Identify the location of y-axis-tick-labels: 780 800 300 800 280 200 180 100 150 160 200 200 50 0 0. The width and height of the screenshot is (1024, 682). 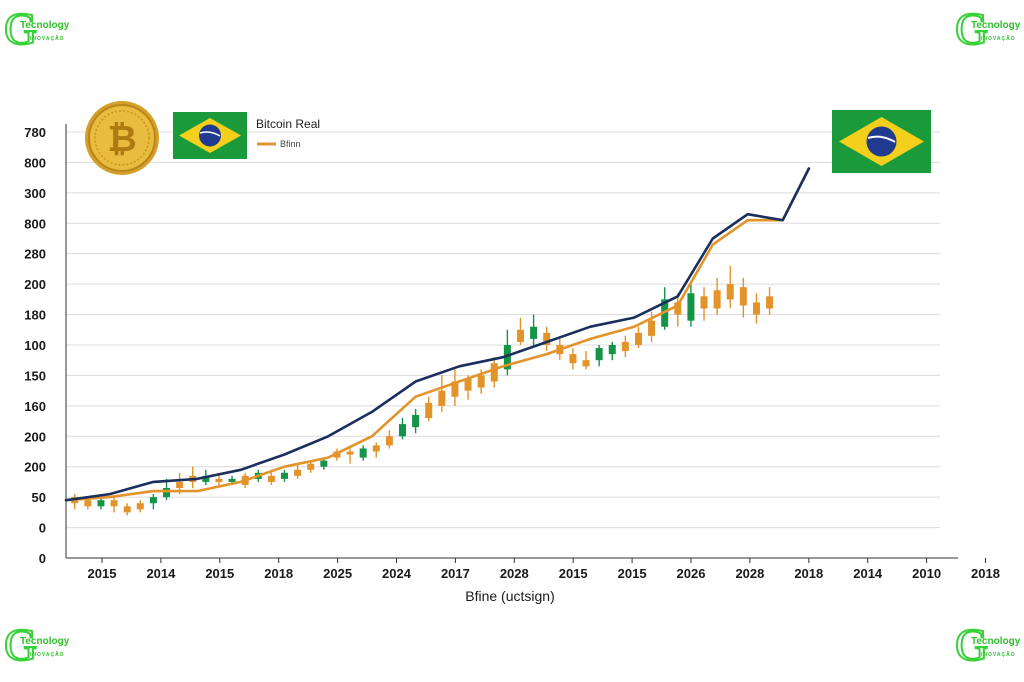
(35, 345).